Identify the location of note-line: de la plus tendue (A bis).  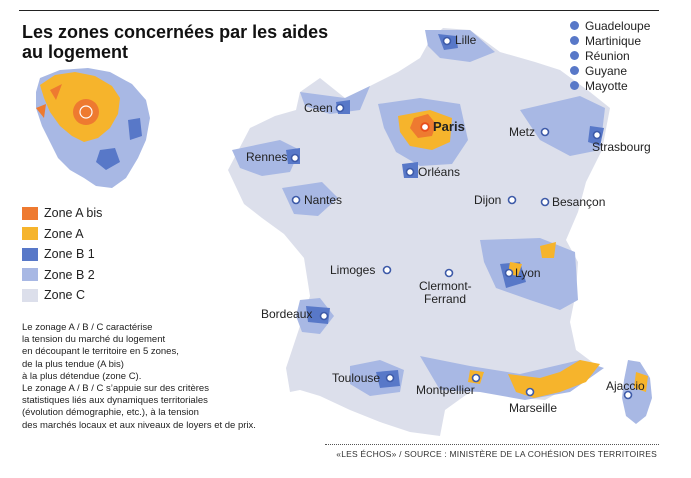
(73, 364).